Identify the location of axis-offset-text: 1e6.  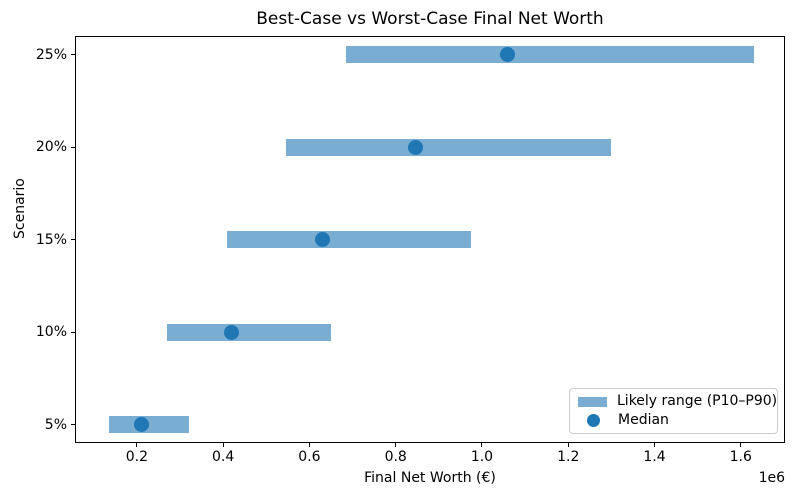
(771, 478).